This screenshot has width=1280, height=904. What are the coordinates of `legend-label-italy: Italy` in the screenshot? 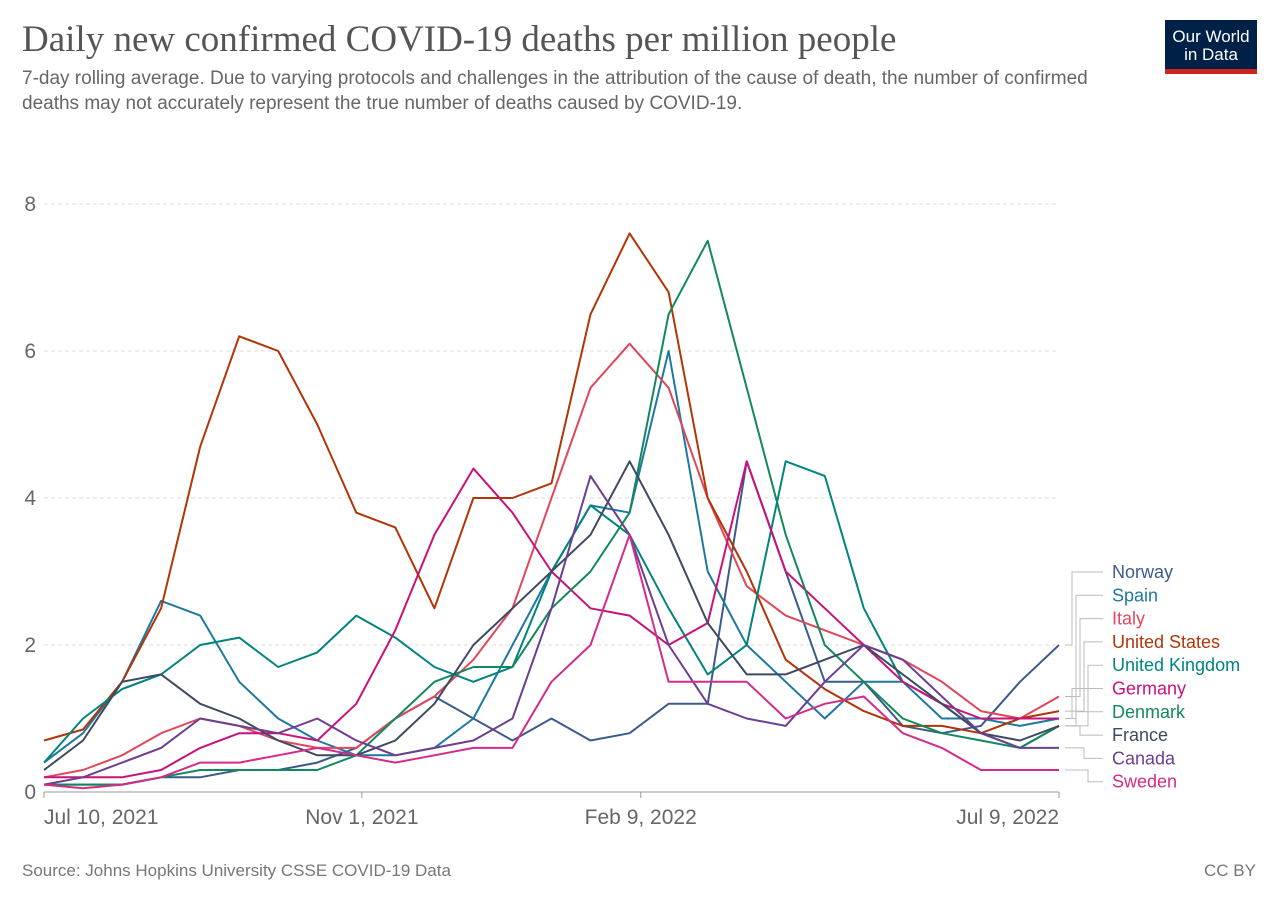 It's located at (1128, 619).